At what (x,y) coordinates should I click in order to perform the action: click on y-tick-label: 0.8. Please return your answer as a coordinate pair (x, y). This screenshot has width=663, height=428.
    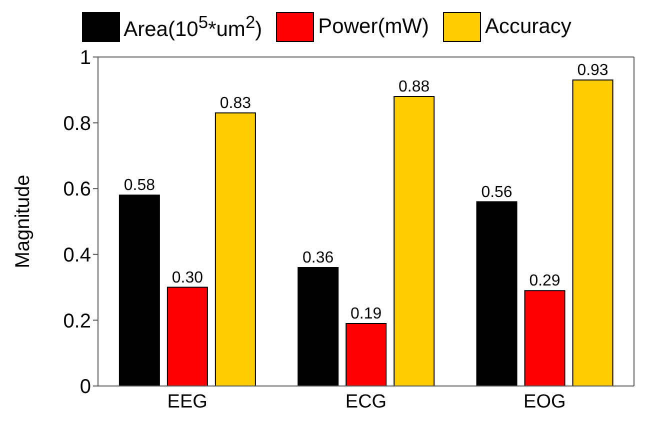
    Looking at the image, I should click on (77, 123).